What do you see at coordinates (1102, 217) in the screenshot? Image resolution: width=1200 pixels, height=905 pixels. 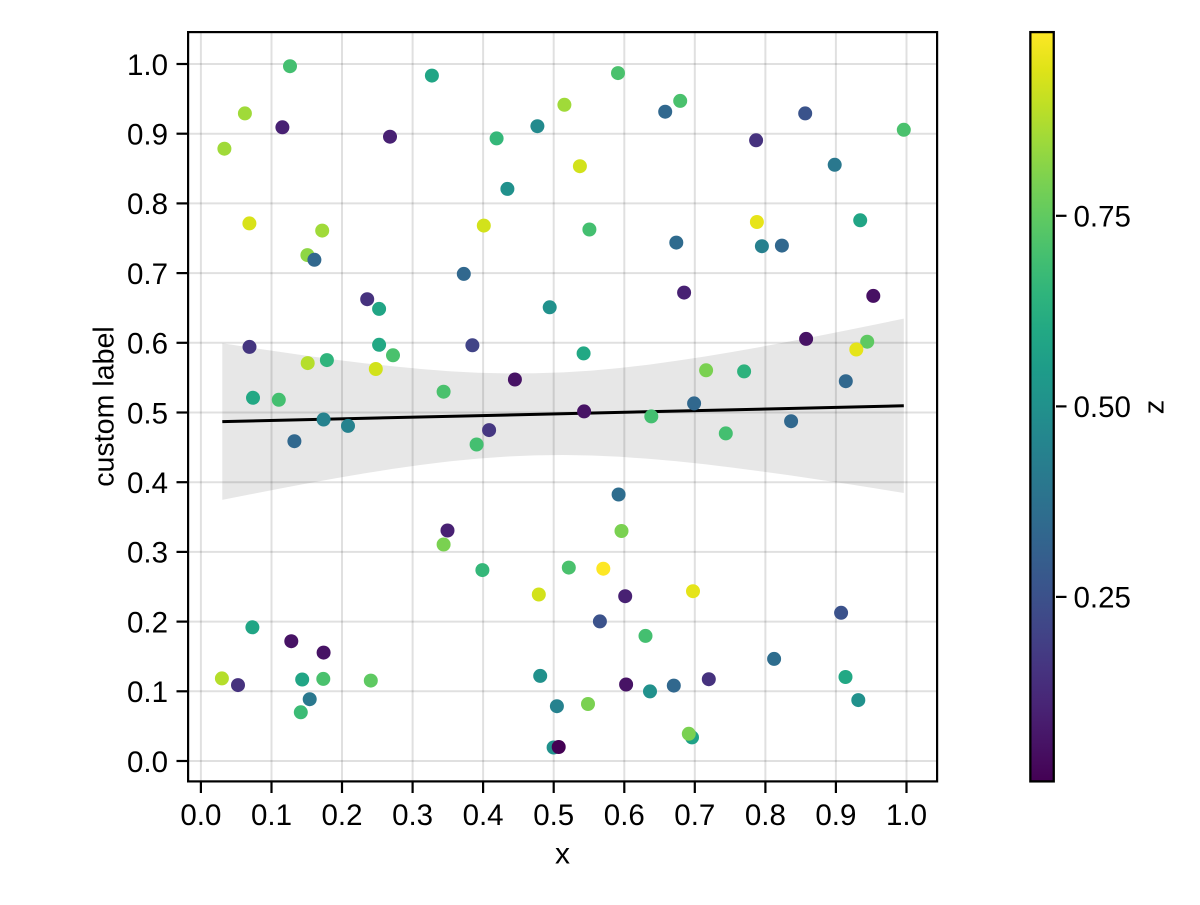 I see `svg-text: 0.75` at bounding box center [1102, 217].